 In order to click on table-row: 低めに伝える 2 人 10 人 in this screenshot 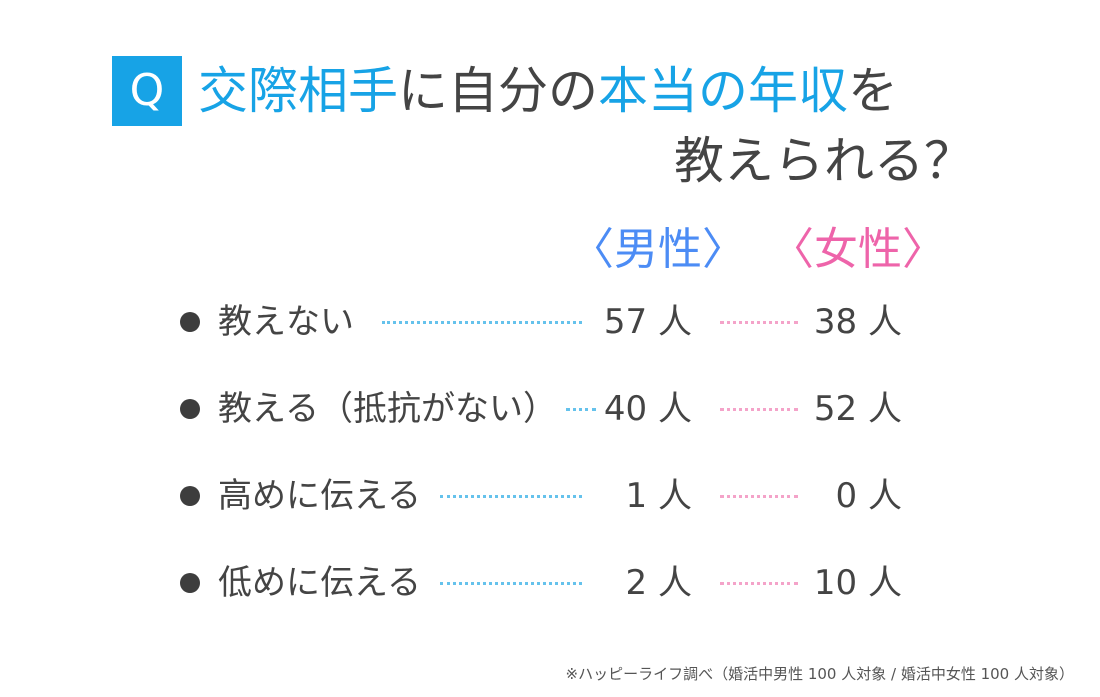, I will do `click(550, 583)`.